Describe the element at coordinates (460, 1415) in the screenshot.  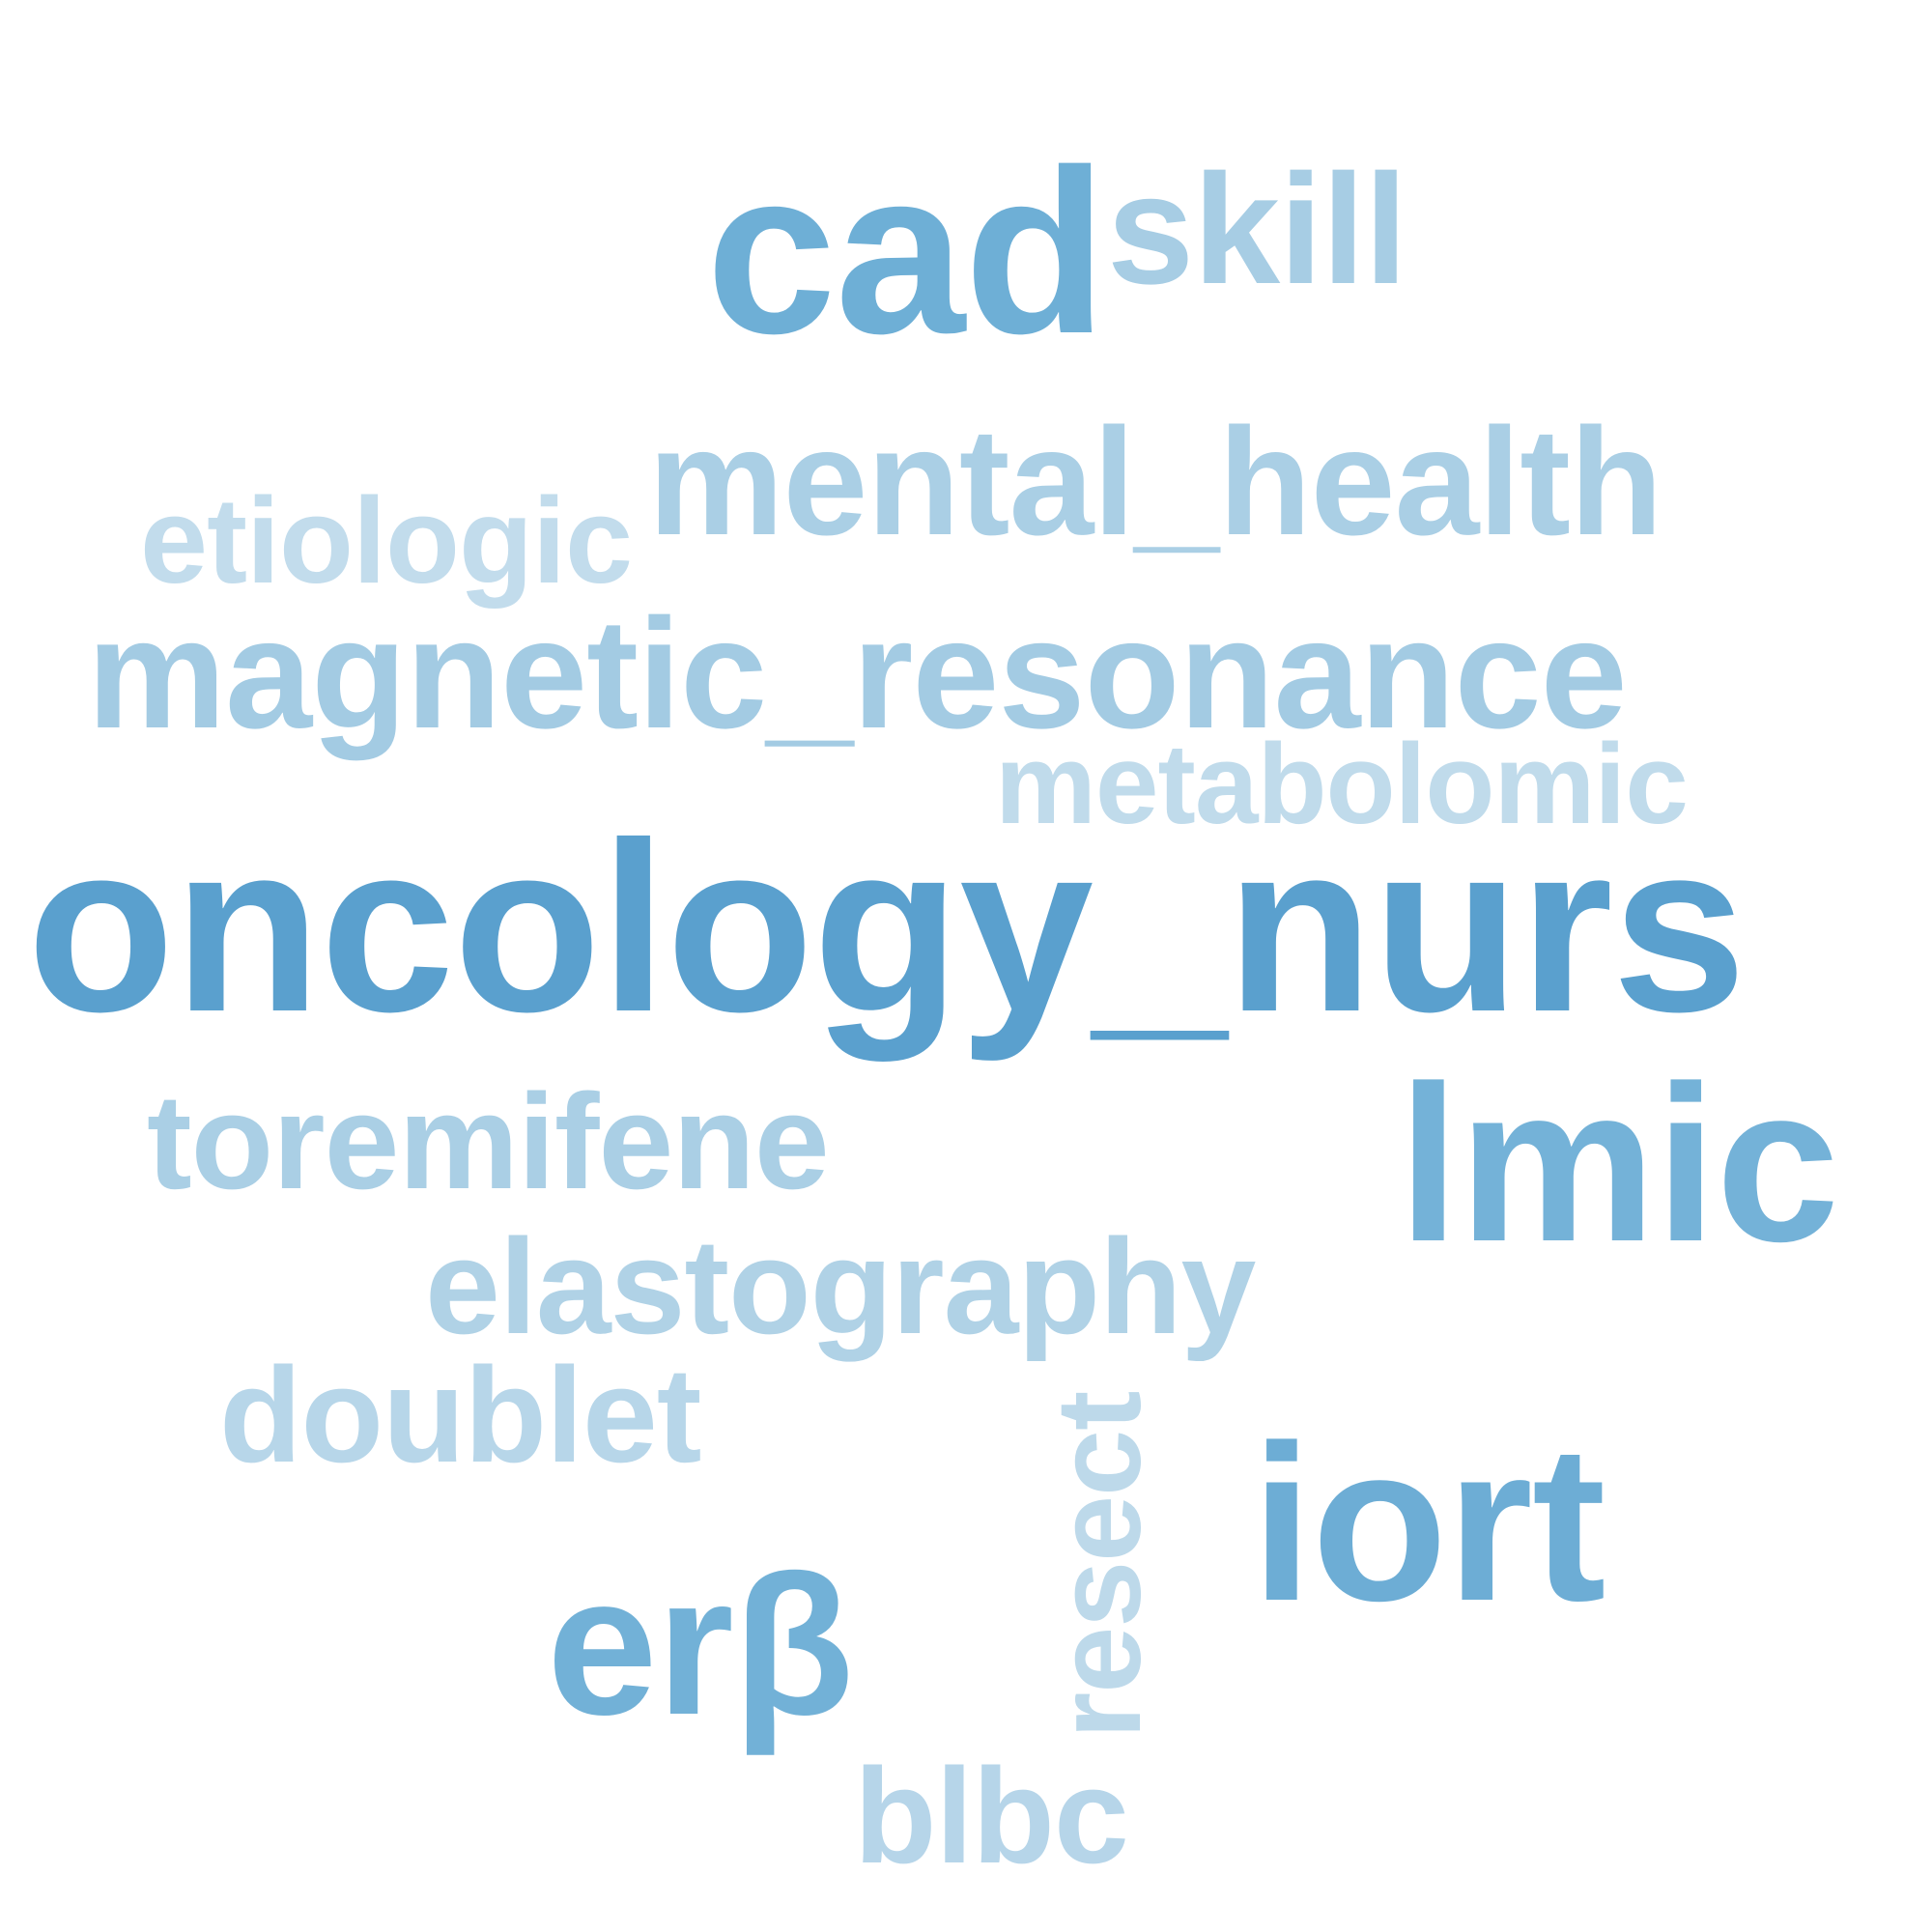
I see `word-doublet: doublet` at that location.